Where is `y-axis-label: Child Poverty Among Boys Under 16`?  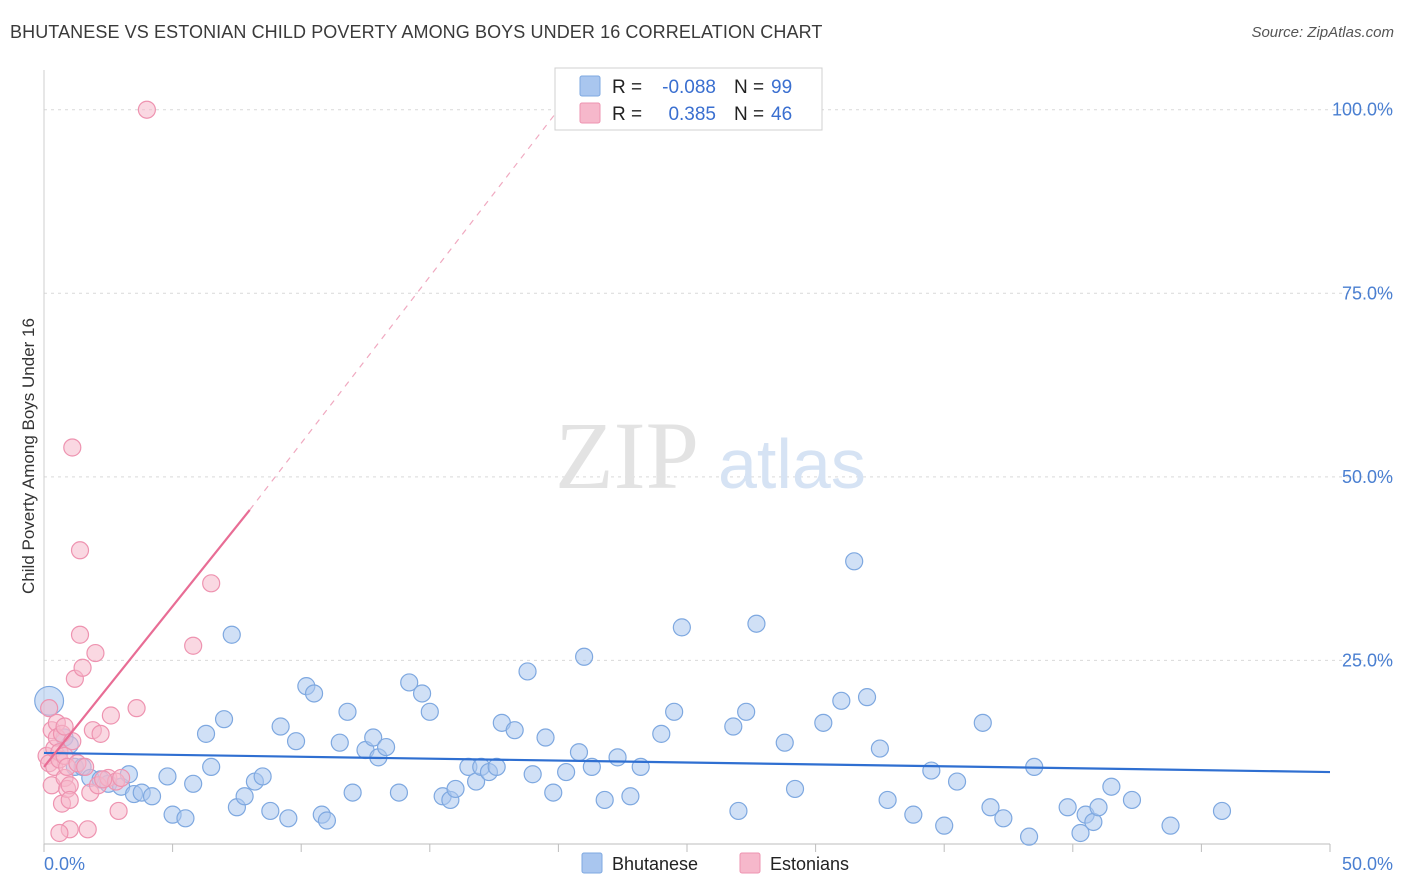 y-axis-label: Child Poverty Among Boys Under 16 is located at coordinates (28, 456).